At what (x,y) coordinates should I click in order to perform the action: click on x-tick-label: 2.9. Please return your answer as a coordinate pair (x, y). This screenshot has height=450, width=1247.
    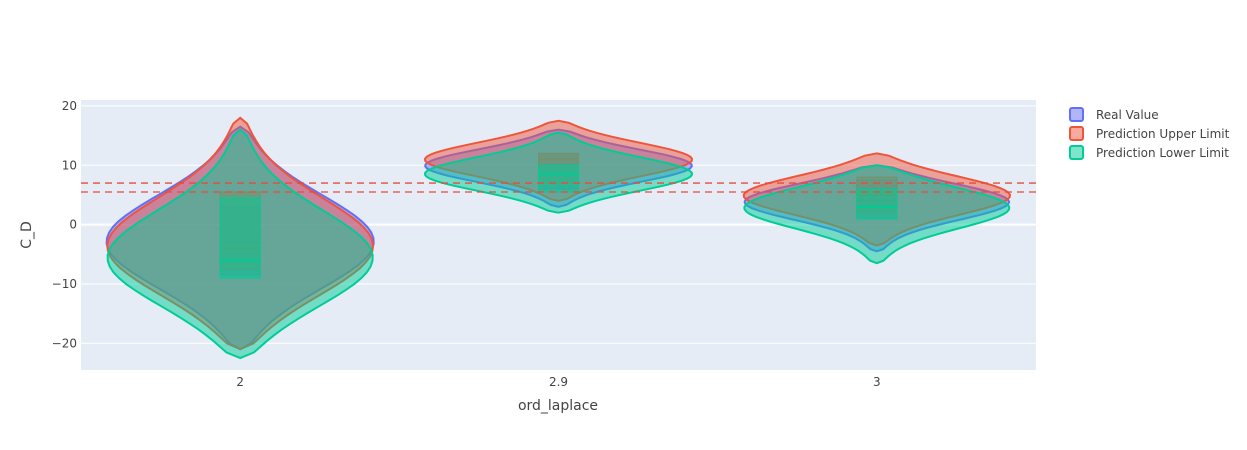
    Looking at the image, I should click on (558, 382).